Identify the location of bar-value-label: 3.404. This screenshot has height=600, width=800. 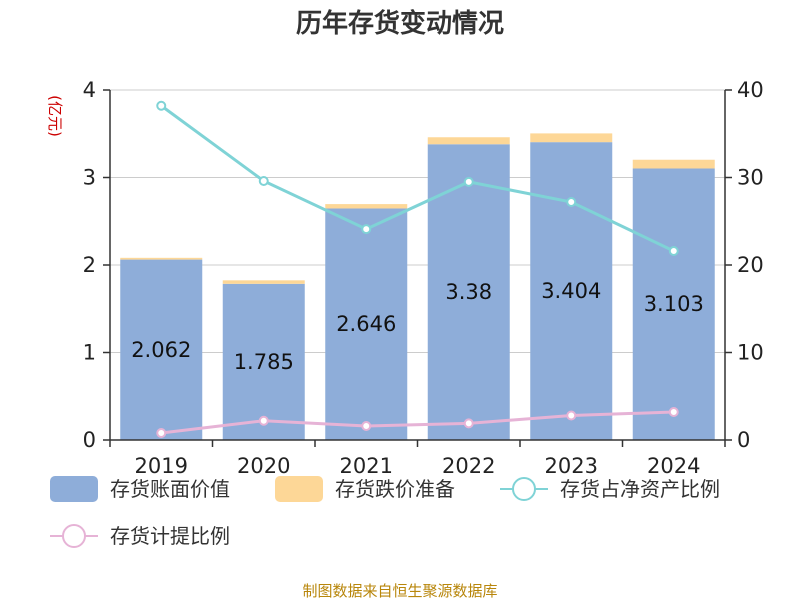
(571, 291).